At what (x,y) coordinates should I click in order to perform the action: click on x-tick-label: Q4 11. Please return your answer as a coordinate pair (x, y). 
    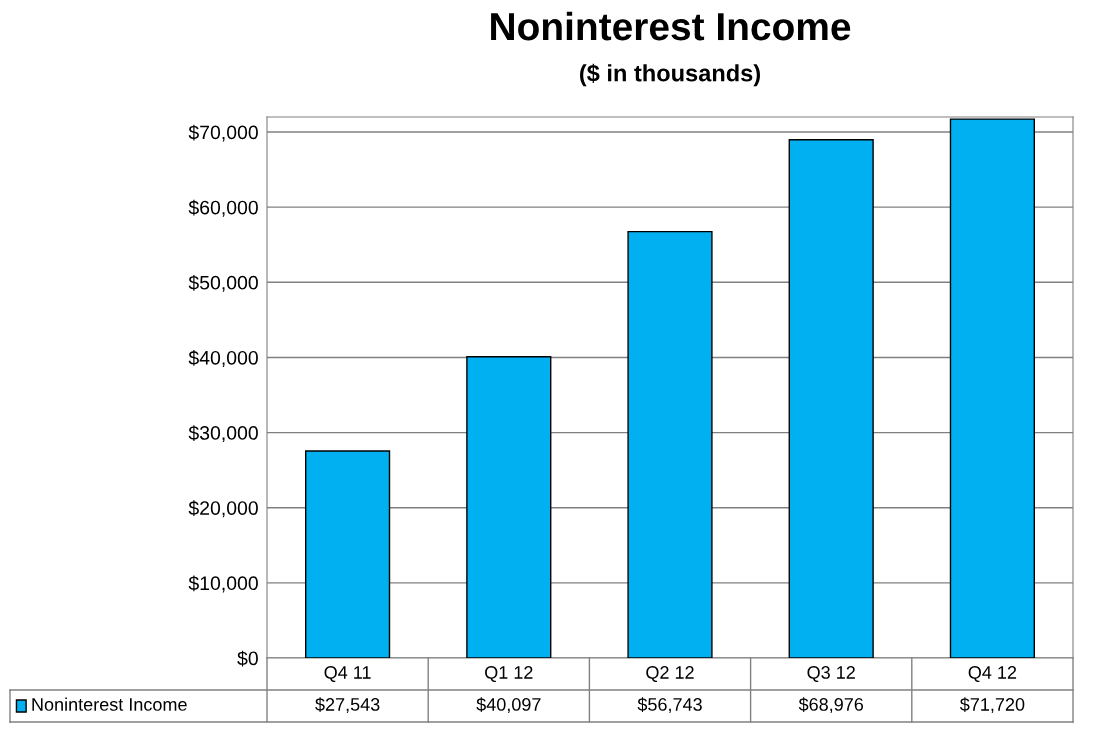
    Looking at the image, I should click on (347, 674).